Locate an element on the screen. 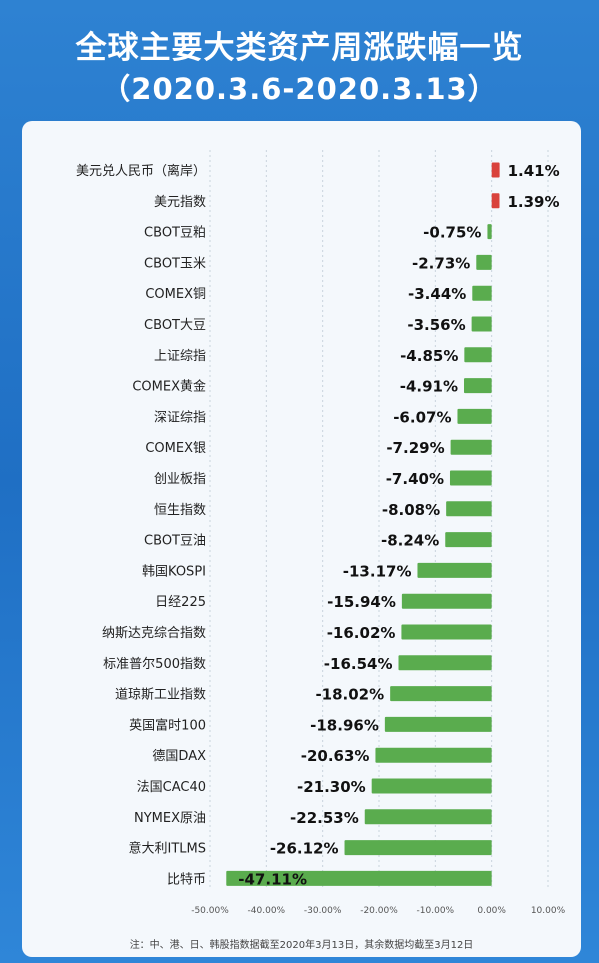 This screenshot has width=599, height=963. x-tick-label: -30.00% is located at coordinates (323, 911).